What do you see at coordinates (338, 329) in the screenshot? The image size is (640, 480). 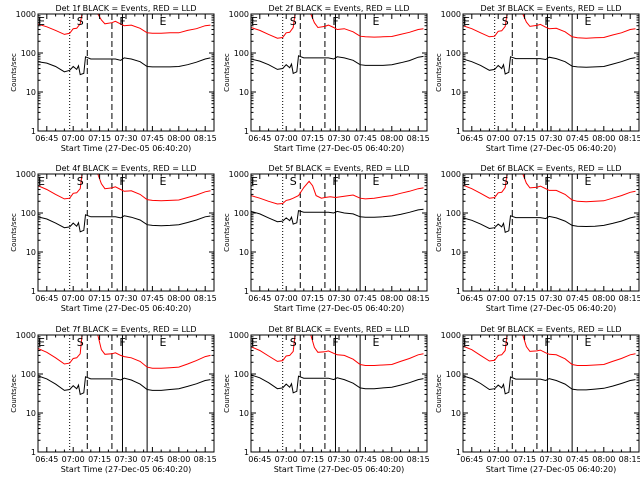 I see `panel-title: Det 8f BLACK = Events, RED = LLD` at bounding box center [338, 329].